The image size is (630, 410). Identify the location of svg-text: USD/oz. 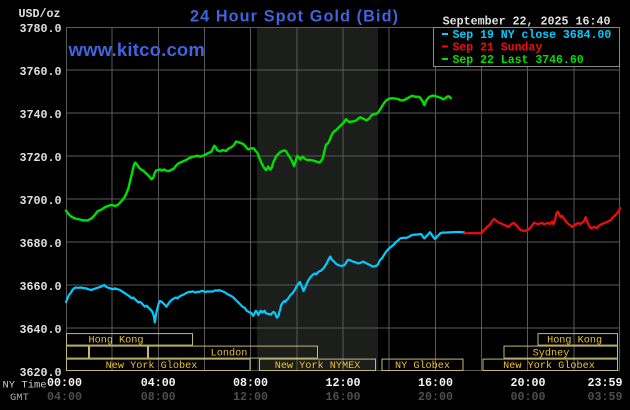
(40, 14).